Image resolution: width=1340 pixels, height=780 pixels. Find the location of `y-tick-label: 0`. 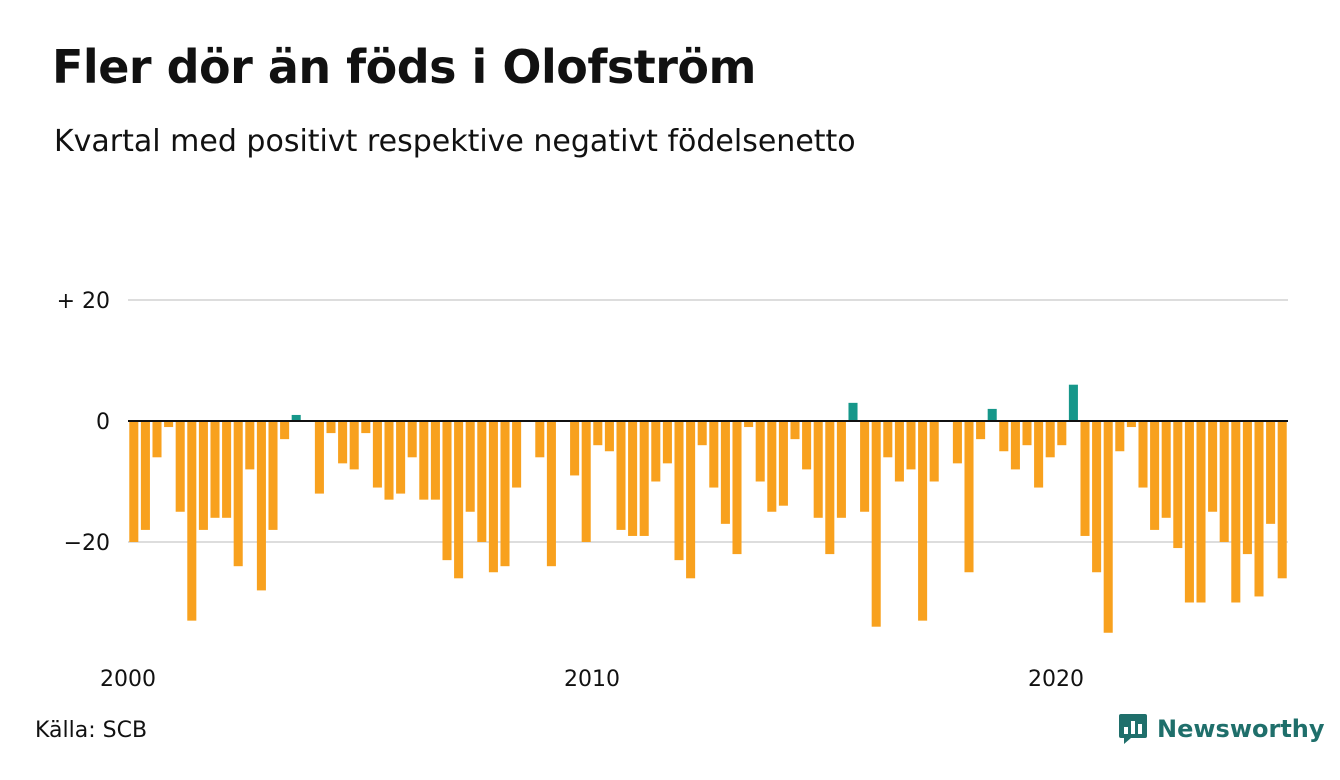

y-tick-label: 0 is located at coordinates (103, 422).